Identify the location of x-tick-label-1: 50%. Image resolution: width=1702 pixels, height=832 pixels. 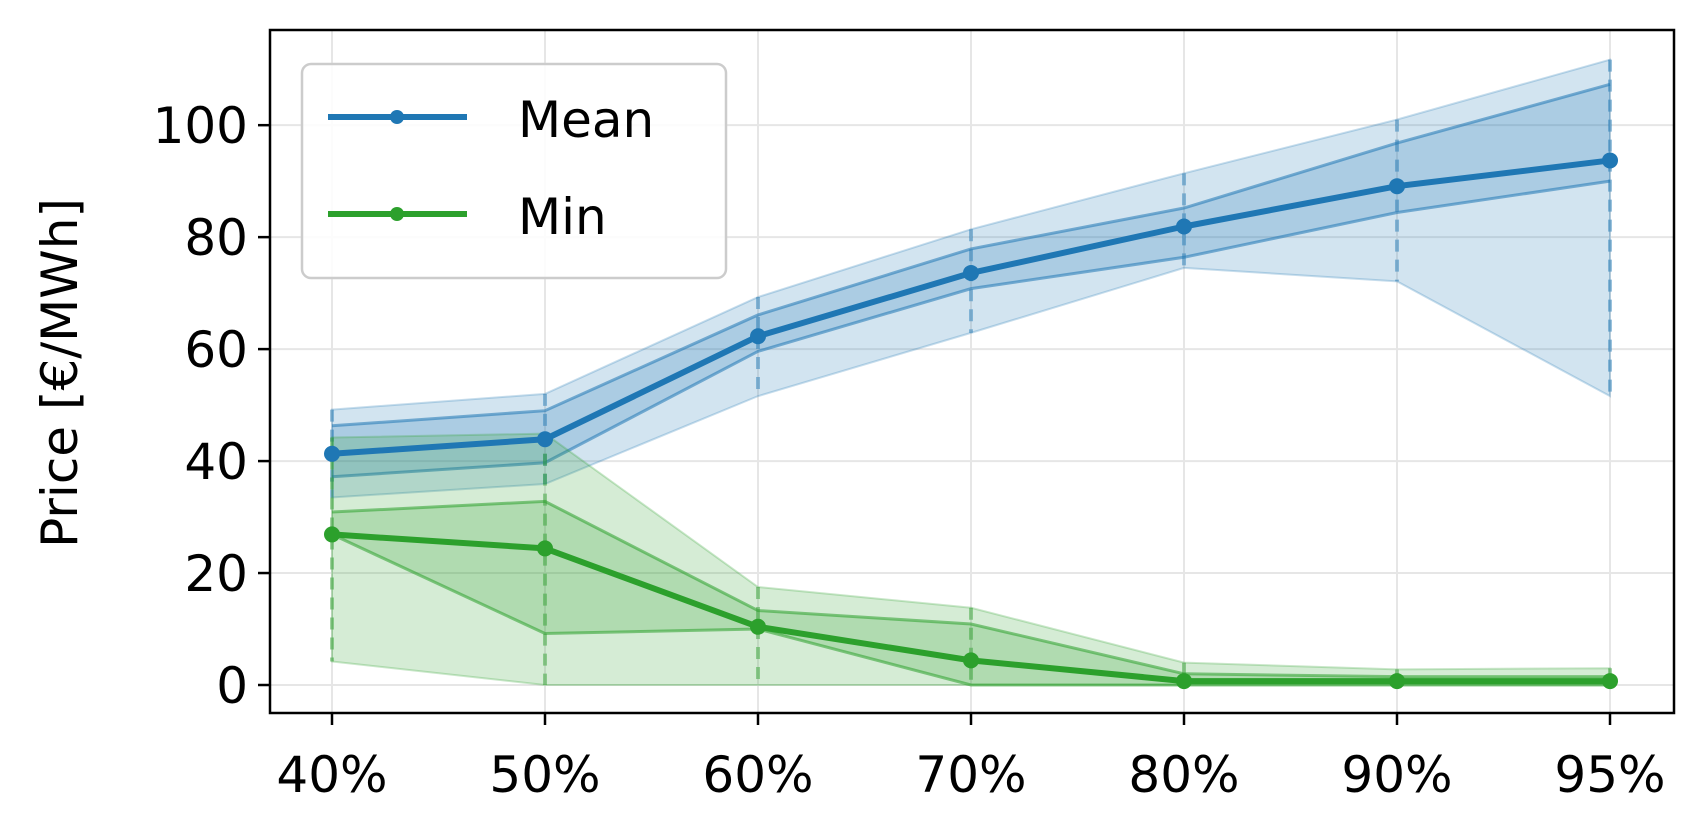
(544, 775).